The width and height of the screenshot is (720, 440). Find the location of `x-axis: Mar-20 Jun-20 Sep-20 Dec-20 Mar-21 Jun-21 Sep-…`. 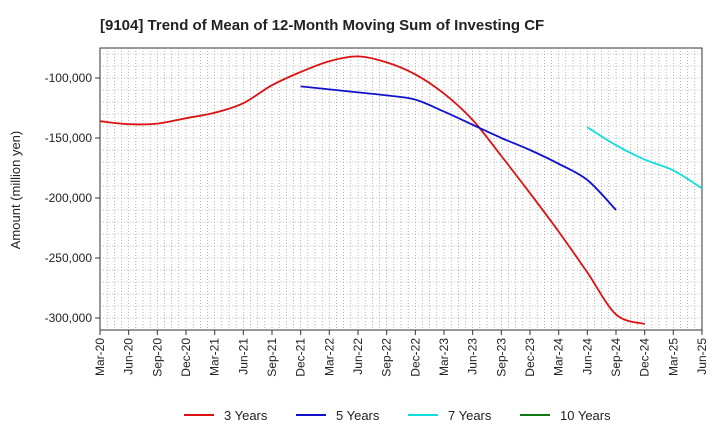

x-axis: Mar-20 Jun-20 Sep-20 Dec-20 Mar-21 Jun-21 Sep-… is located at coordinates (401, 353).